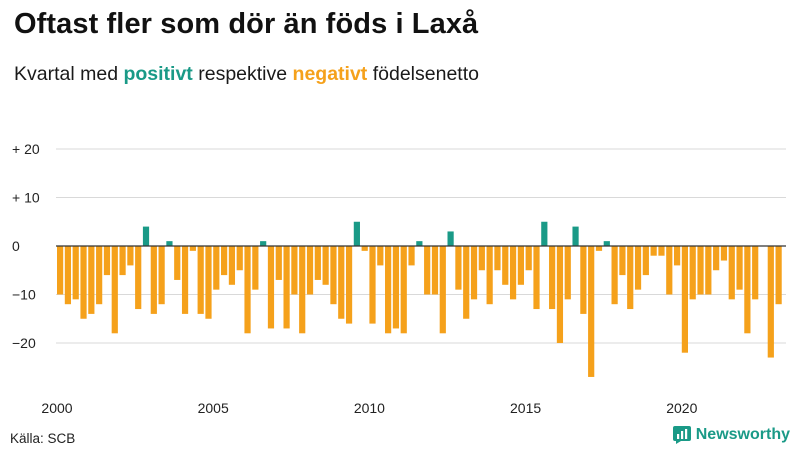 Image resolution: width=800 pixels, height=450 pixels. I want to click on subtitle-suffix: födelsenetto, so click(425, 74).